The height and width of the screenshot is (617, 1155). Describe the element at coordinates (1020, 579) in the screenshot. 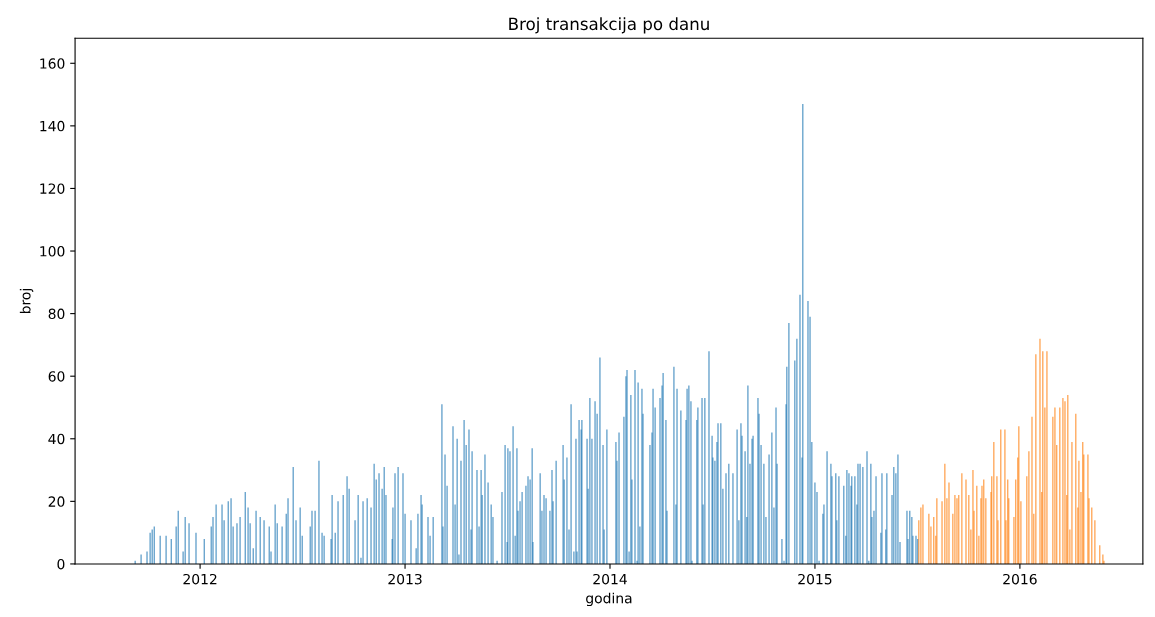

I see `x-tick-label: 2016` at that location.